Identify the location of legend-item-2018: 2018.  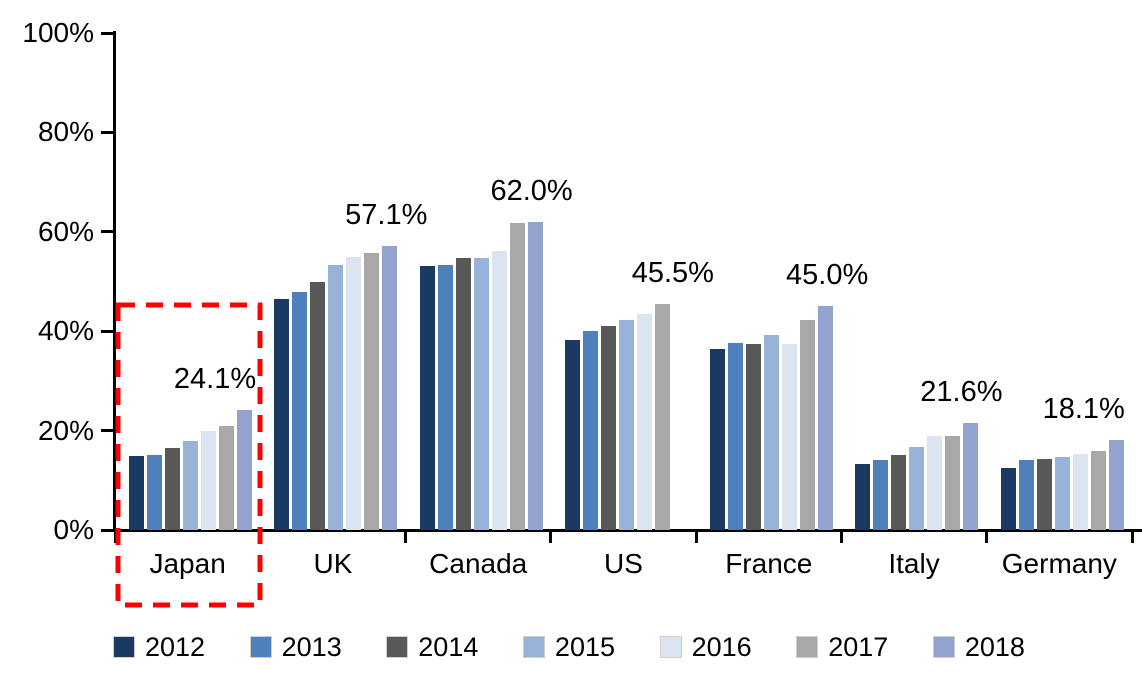
(978, 647).